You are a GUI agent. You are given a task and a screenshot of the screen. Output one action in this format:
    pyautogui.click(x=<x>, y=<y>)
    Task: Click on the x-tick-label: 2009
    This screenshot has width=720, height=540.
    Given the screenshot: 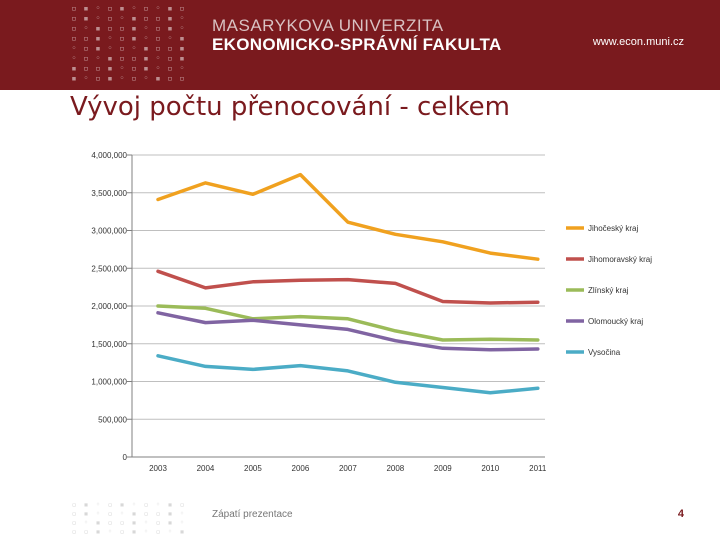 What is the action you would take?
    pyautogui.click(x=443, y=468)
    